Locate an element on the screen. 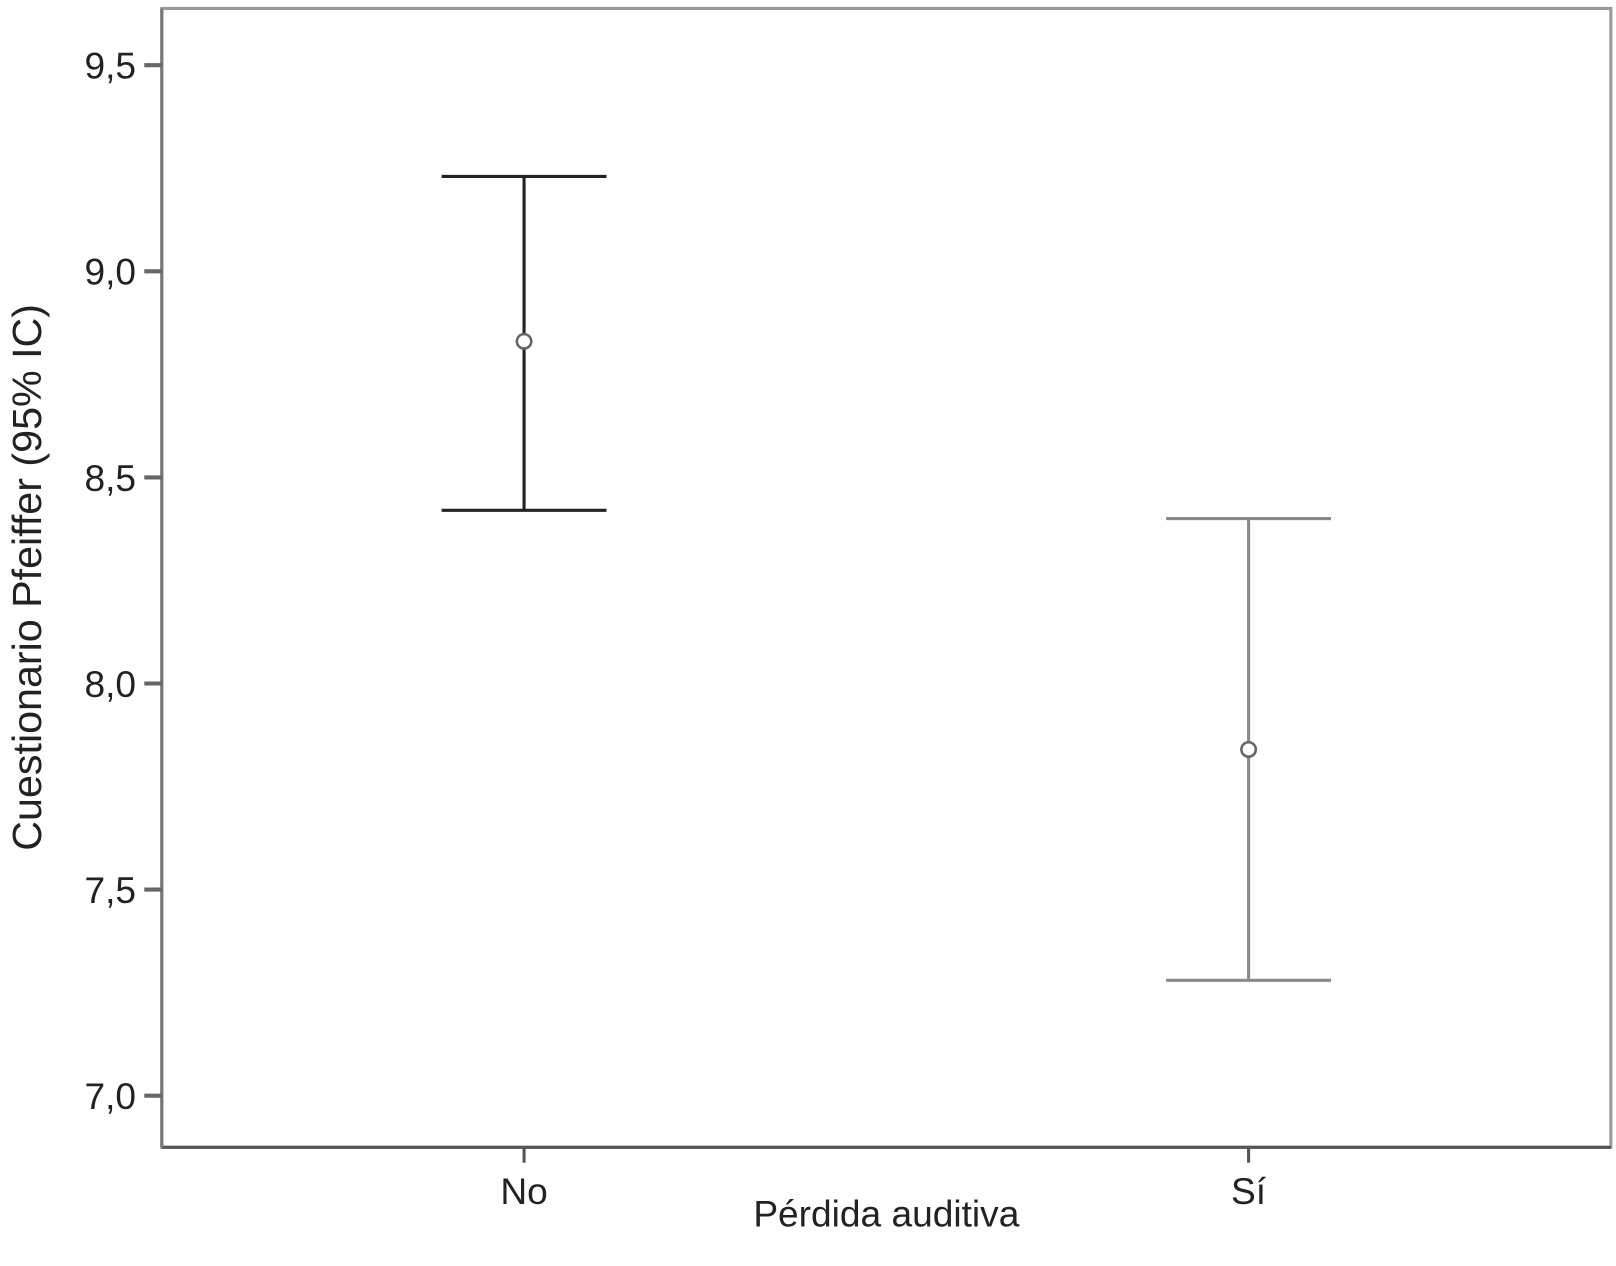 The height and width of the screenshot is (1266, 1616). y-tick-label: 7,5 is located at coordinates (110, 890).